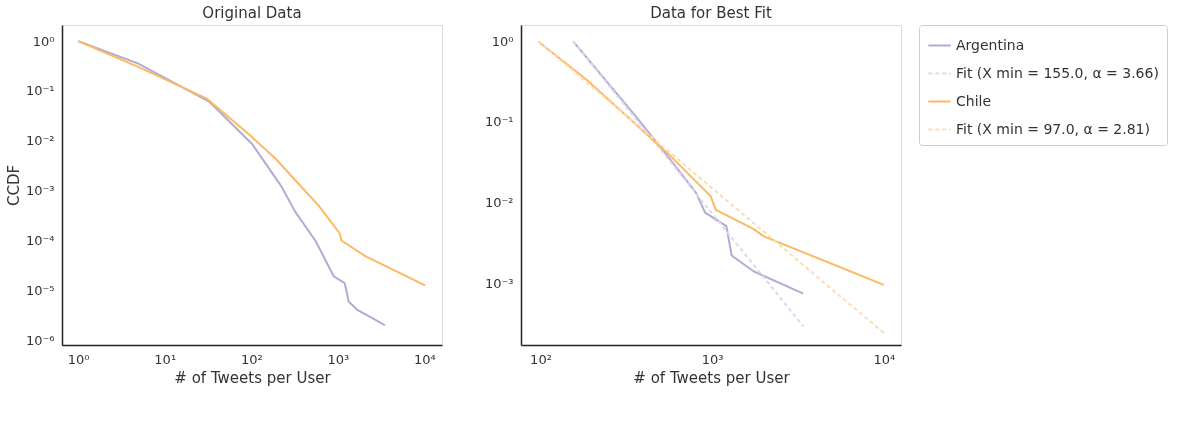 The image size is (1199, 427). I want to click on x-tick-label: 10¹, so click(165, 359).